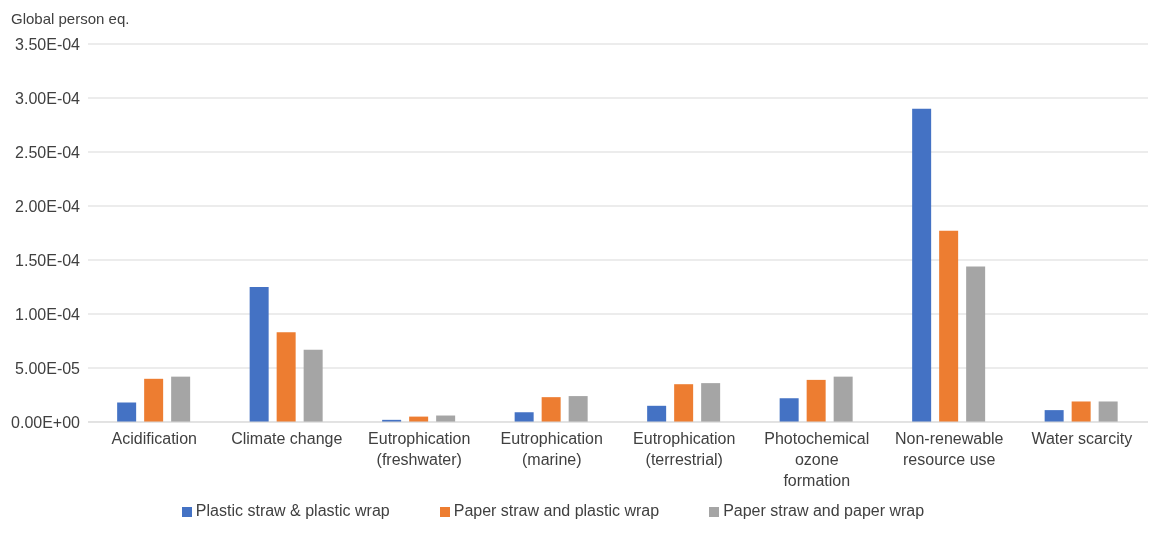 This screenshot has height=533, width=1161. What do you see at coordinates (1082, 438) in the screenshot?
I see `x-tick-label: Water scarcity` at bounding box center [1082, 438].